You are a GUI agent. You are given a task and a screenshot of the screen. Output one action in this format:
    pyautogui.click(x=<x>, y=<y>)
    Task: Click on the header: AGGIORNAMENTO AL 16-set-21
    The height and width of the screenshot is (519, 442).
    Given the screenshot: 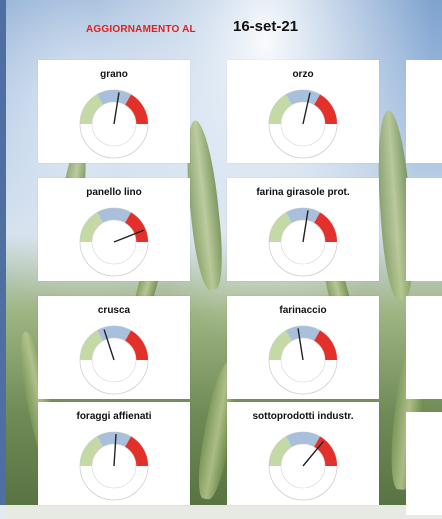 What is the action you would take?
    pyautogui.click(x=221, y=27)
    